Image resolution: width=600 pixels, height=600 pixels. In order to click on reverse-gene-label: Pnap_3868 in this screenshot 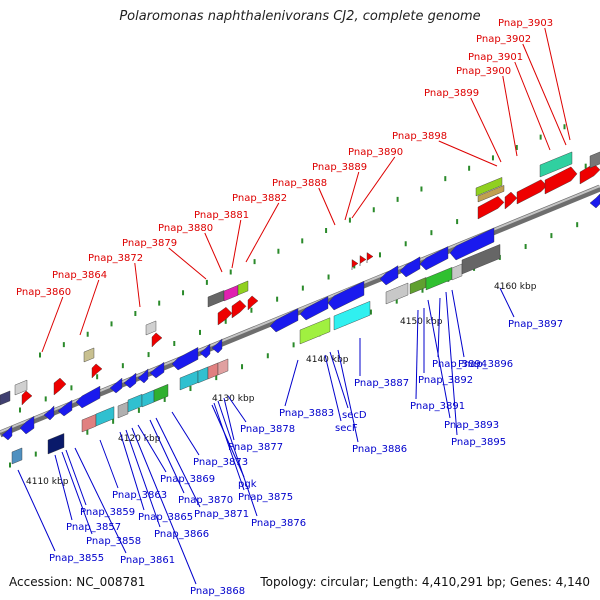, I will do `click(217, 591)`.